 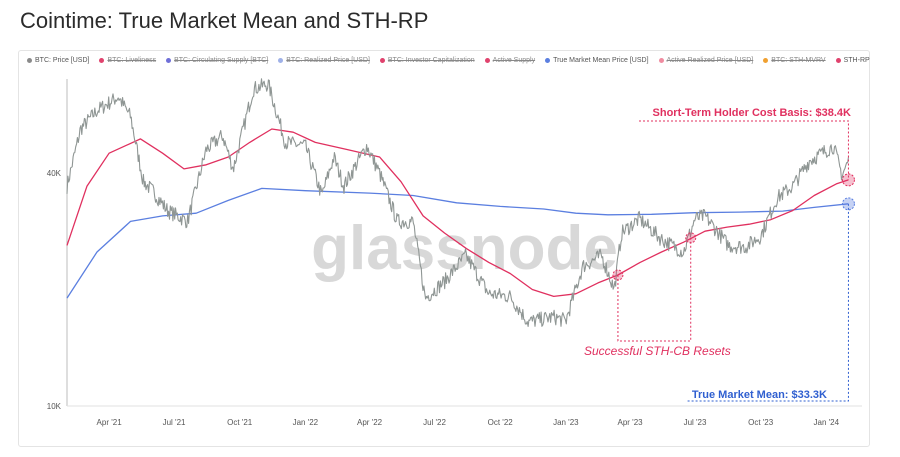 I want to click on legend-label: Active Realized Price [USD], so click(x=710, y=60).